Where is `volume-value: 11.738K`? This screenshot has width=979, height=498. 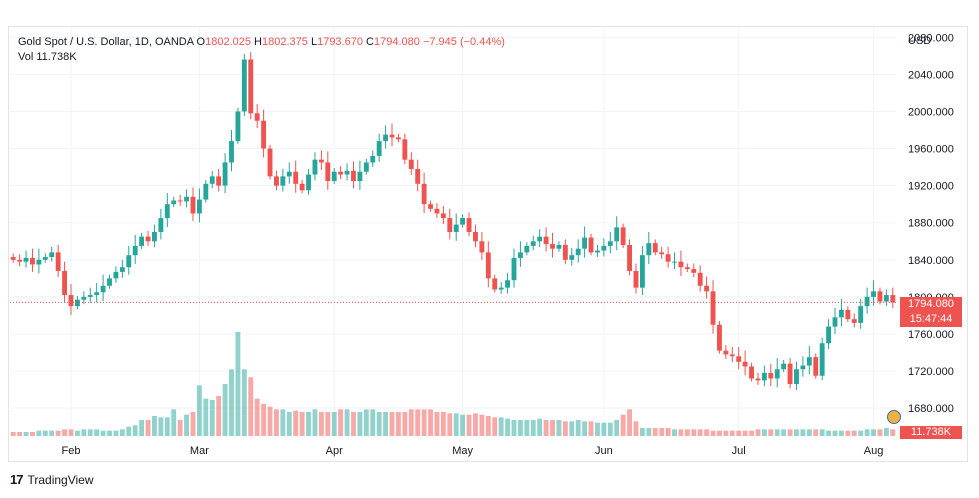
volume-value: 11.738K is located at coordinates (56, 57).